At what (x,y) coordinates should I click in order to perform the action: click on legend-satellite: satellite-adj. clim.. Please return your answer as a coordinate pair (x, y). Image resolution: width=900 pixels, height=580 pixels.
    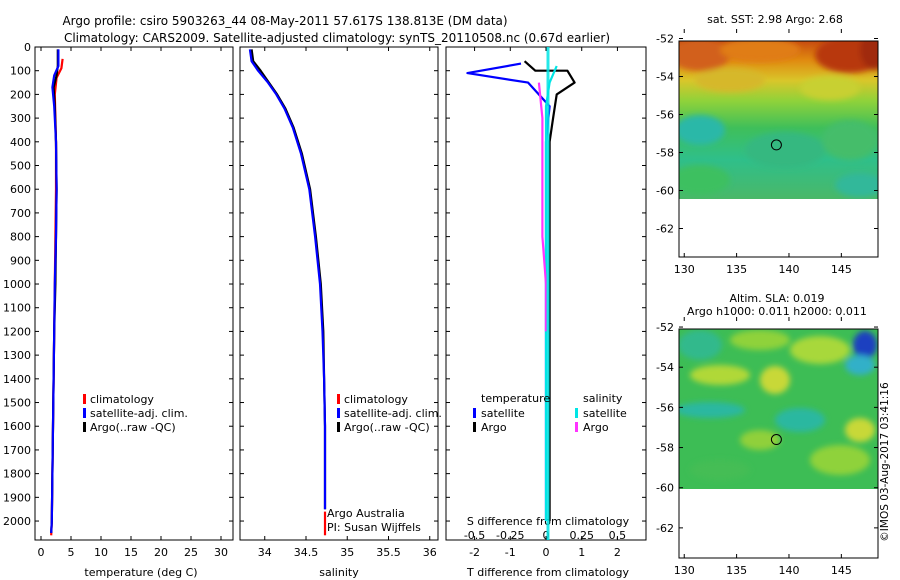
    Looking at the image, I should click on (393, 413).